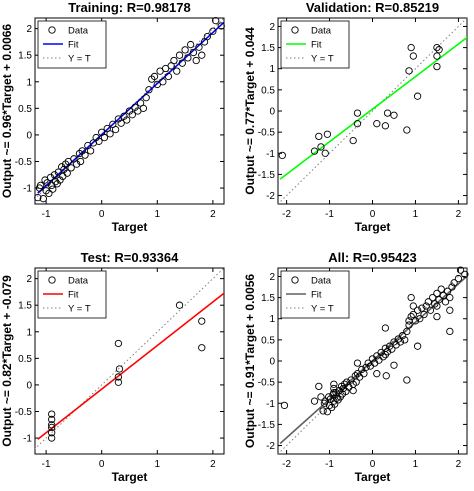 The height and width of the screenshot is (491, 474). What do you see at coordinates (130, 107) in the screenshot?
I see `training-fit-line` at bounding box center [130, 107].